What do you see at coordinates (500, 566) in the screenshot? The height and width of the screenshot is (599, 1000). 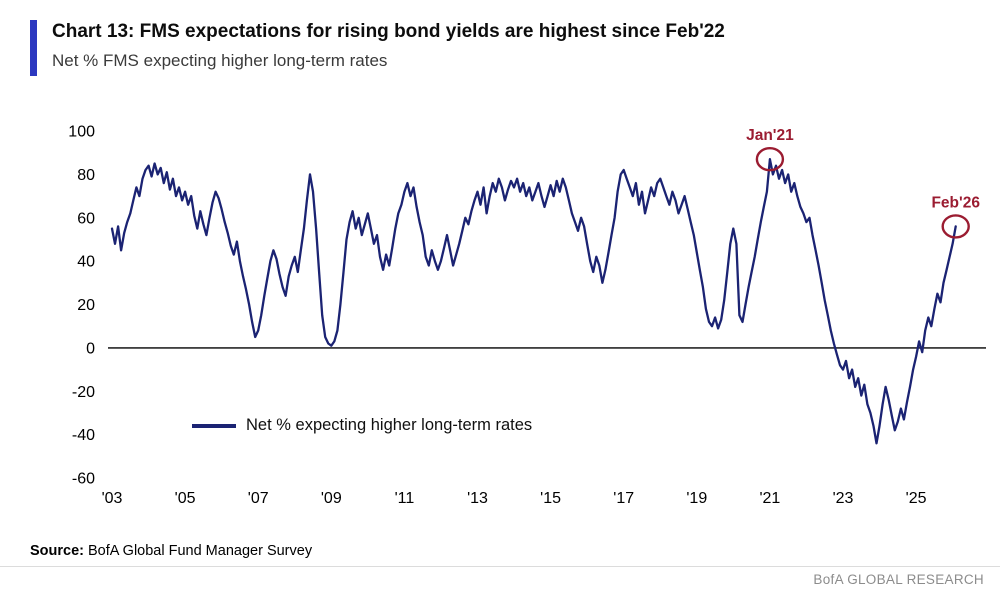 I see `footer-divider` at bounding box center [500, 566].